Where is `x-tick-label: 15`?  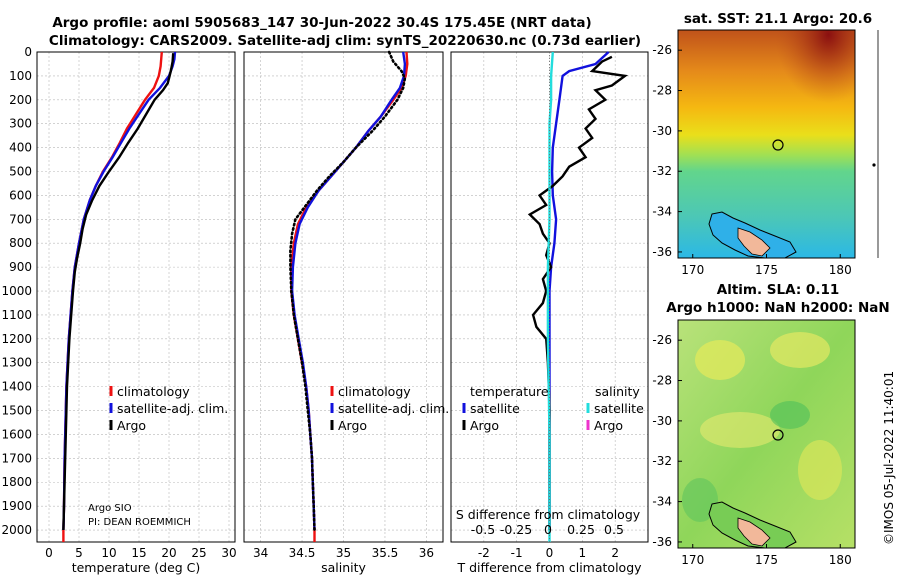
x-tick-label: 15 is located at coordinates (138, 553).